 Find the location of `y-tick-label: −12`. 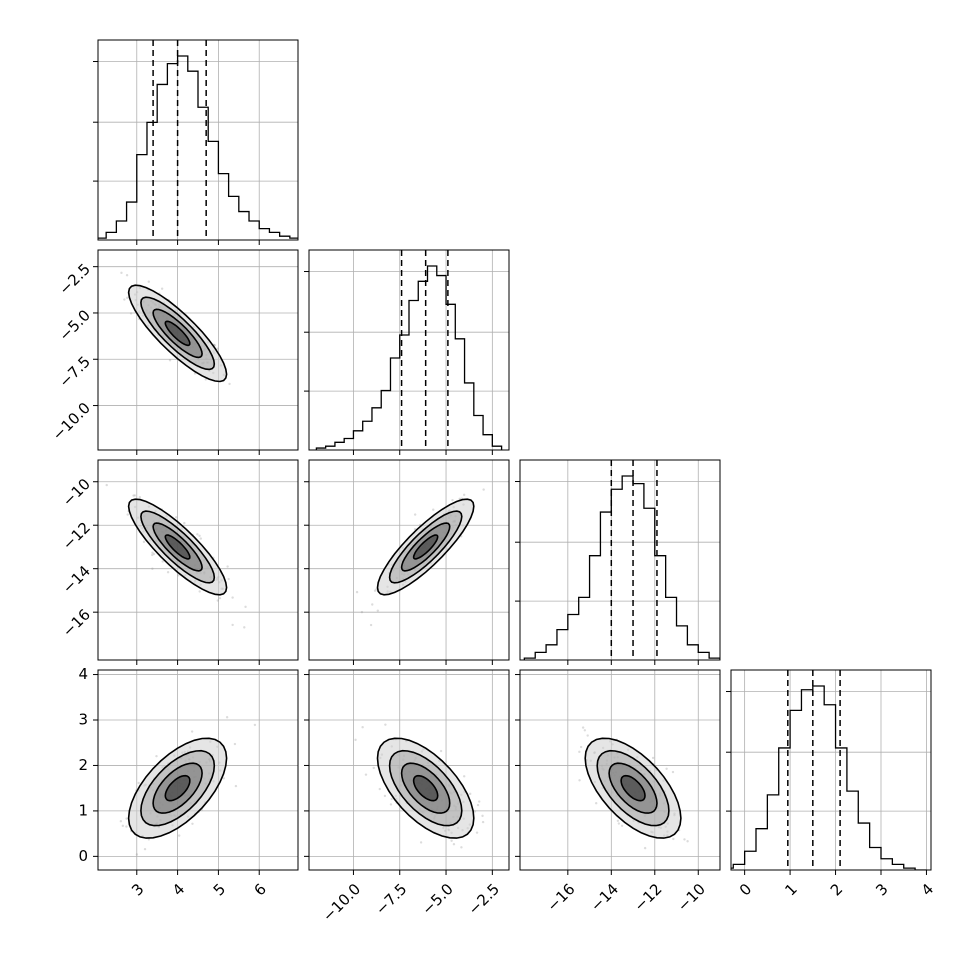

y-tick-label: −12 is located at coordinates (76, 535).